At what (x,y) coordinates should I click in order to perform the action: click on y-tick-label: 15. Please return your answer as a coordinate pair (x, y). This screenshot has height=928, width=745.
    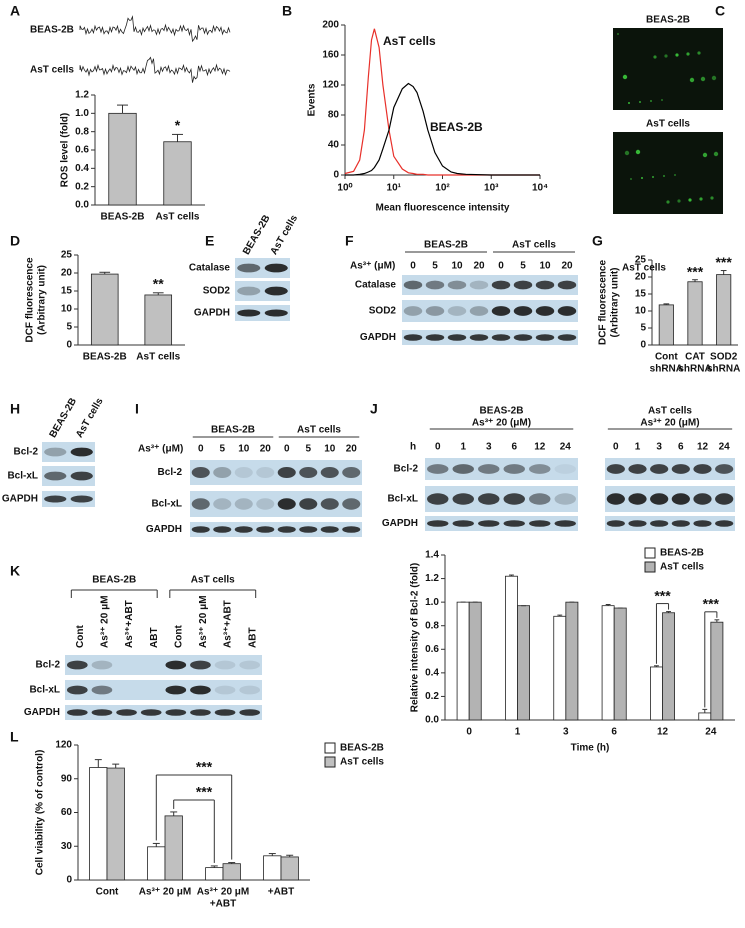
    Looking at the image, I should click on (67, 291).